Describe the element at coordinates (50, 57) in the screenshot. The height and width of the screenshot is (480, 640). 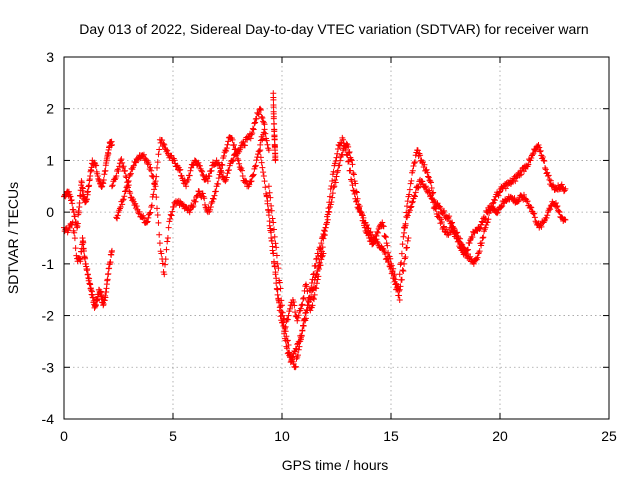
I see `y-tick-label: 3` at that location.